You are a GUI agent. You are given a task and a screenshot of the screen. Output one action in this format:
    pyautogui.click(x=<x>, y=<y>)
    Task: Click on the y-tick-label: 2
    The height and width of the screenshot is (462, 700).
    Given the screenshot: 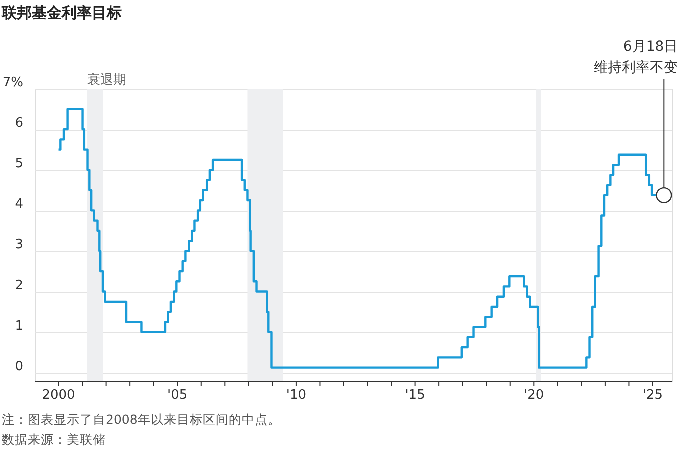 What is the action you would take?
    pyautogui.click(x=19, y=286)
    